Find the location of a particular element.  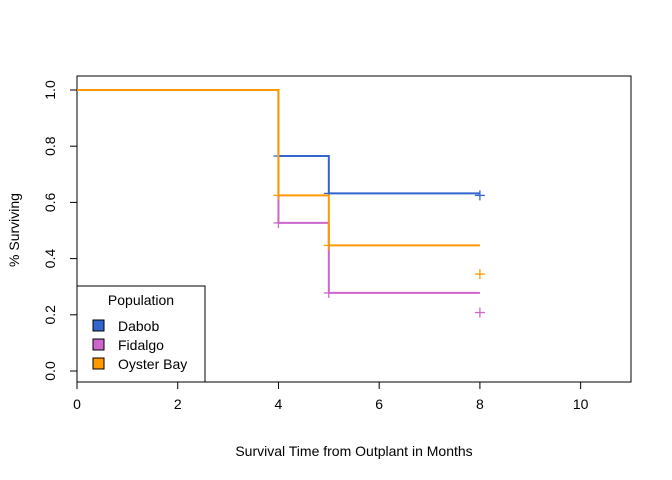

x-axis-label: Survival Time from Outplant in Months is located at coordinates (353, 451).